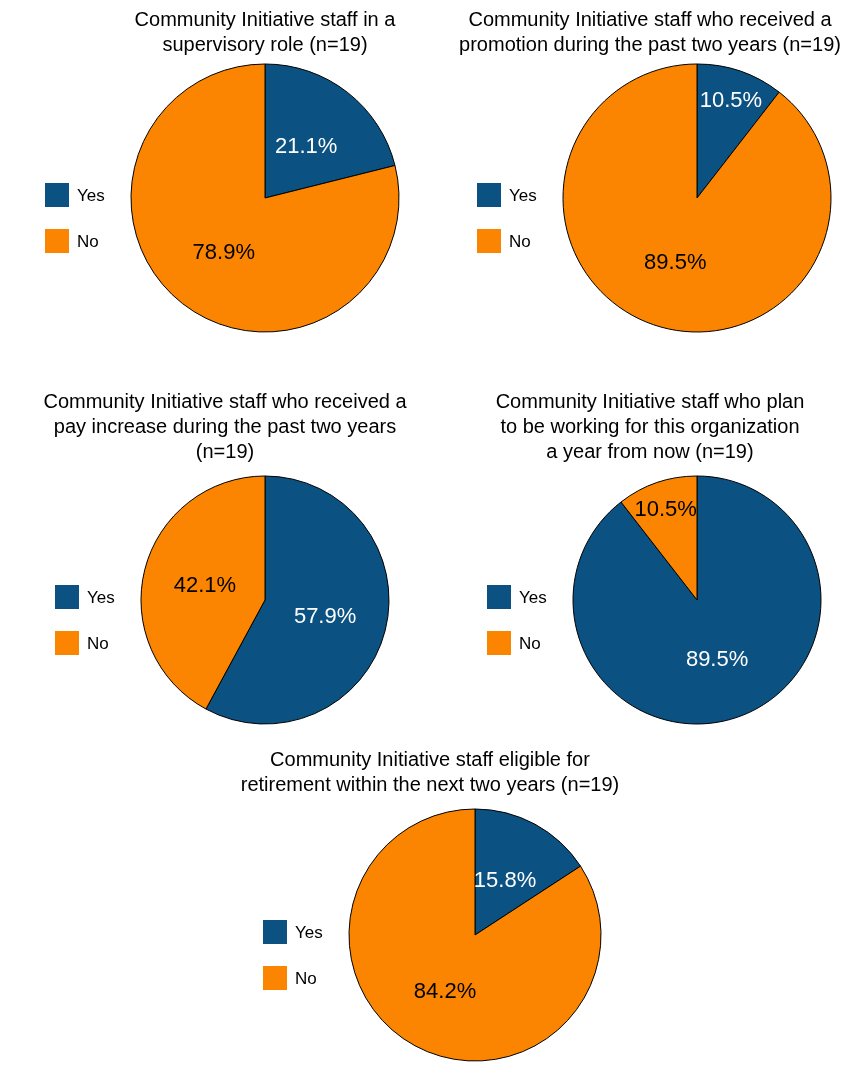  I want to click on chart-title: Community Initiative staff who plan to be working for this organization a year from now (n=19), so click(650, 426).